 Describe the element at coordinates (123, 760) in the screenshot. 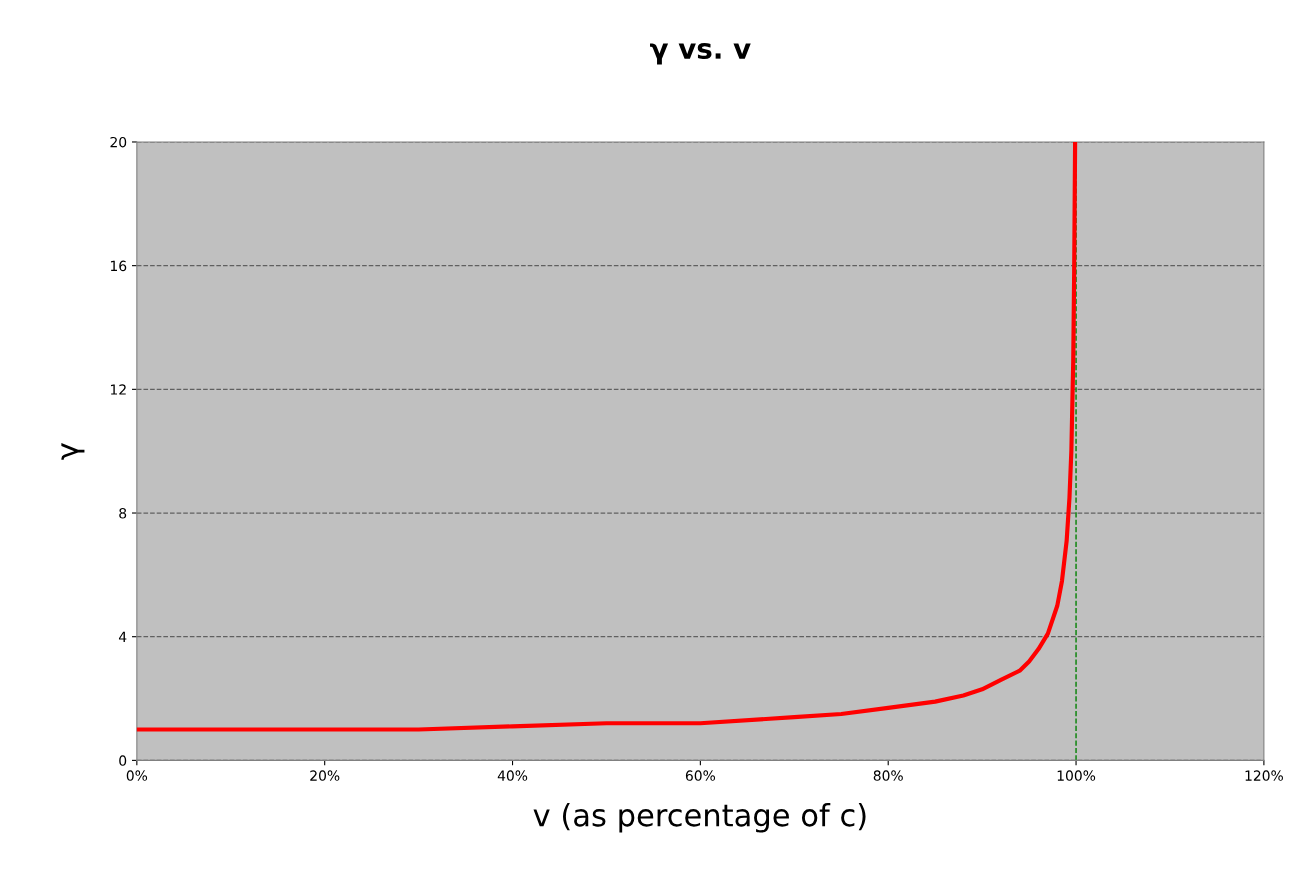

I see `y-tick-label: 0` at that location.